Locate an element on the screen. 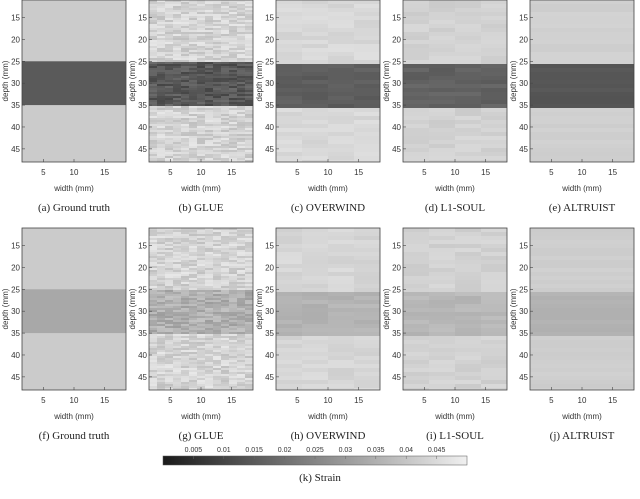  x-tick-label: 5 is located at coordinates (297, 400).